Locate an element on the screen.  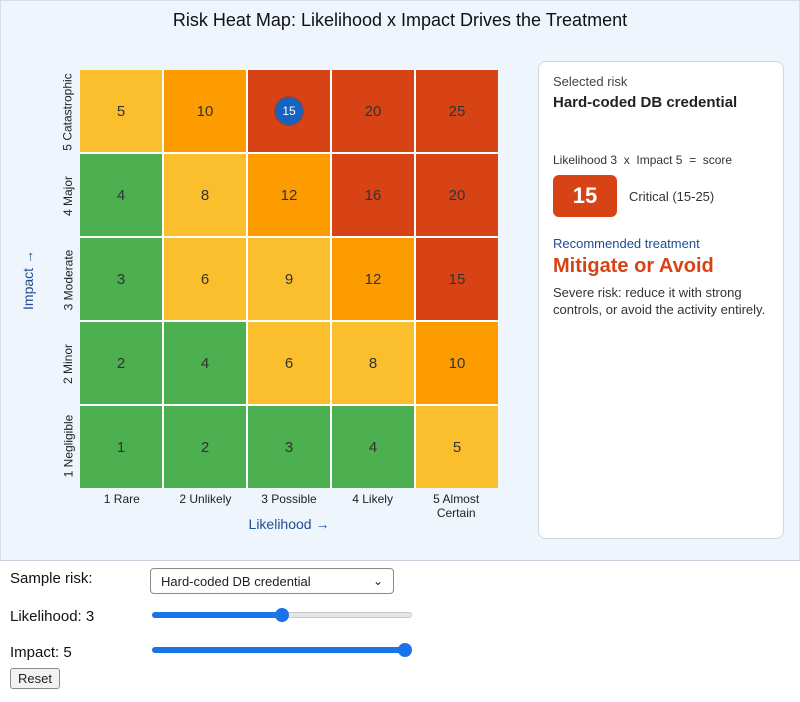
heat-cell-i3-l4: 12 is located at coordinates (373, 279).